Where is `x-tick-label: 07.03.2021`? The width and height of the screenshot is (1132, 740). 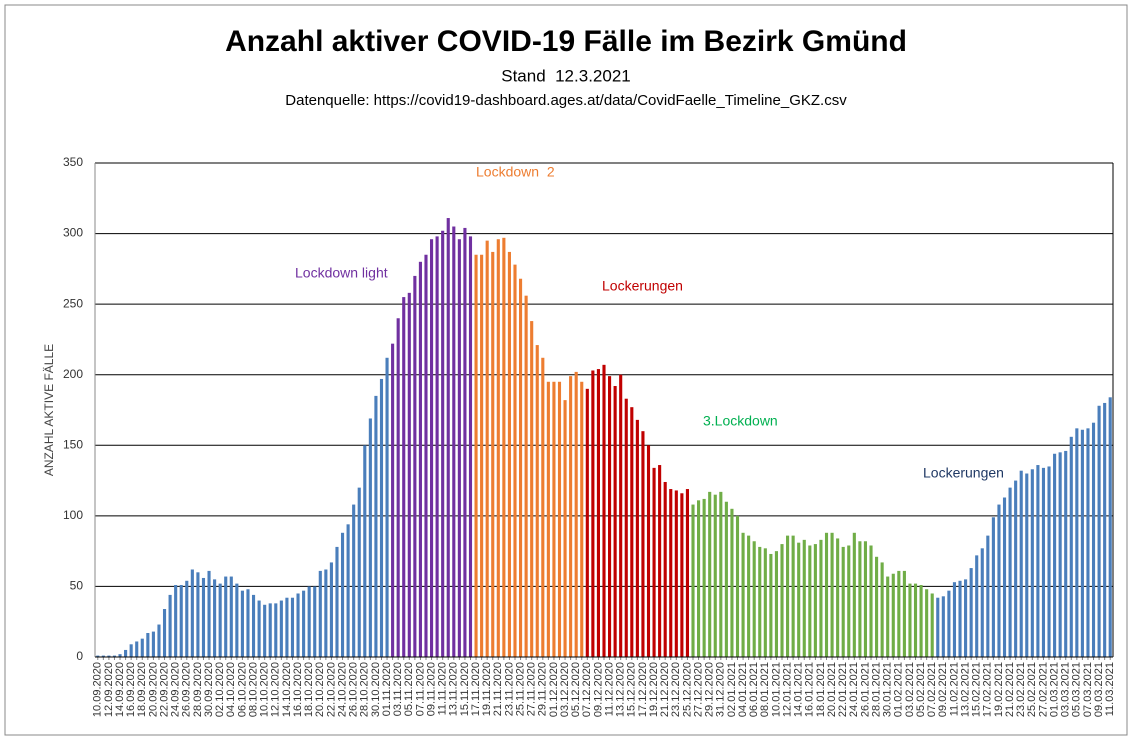 x-tick-label: 07.03.2021 is located at coordinates (1088, 689).